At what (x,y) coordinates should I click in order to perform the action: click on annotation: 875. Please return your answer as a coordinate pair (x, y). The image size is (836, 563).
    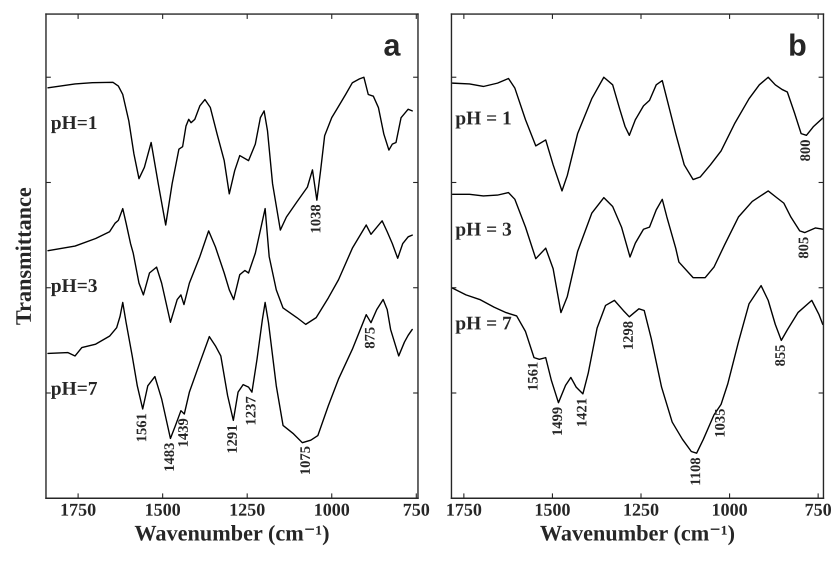
    Looking at the image, I should click on (369, 337).